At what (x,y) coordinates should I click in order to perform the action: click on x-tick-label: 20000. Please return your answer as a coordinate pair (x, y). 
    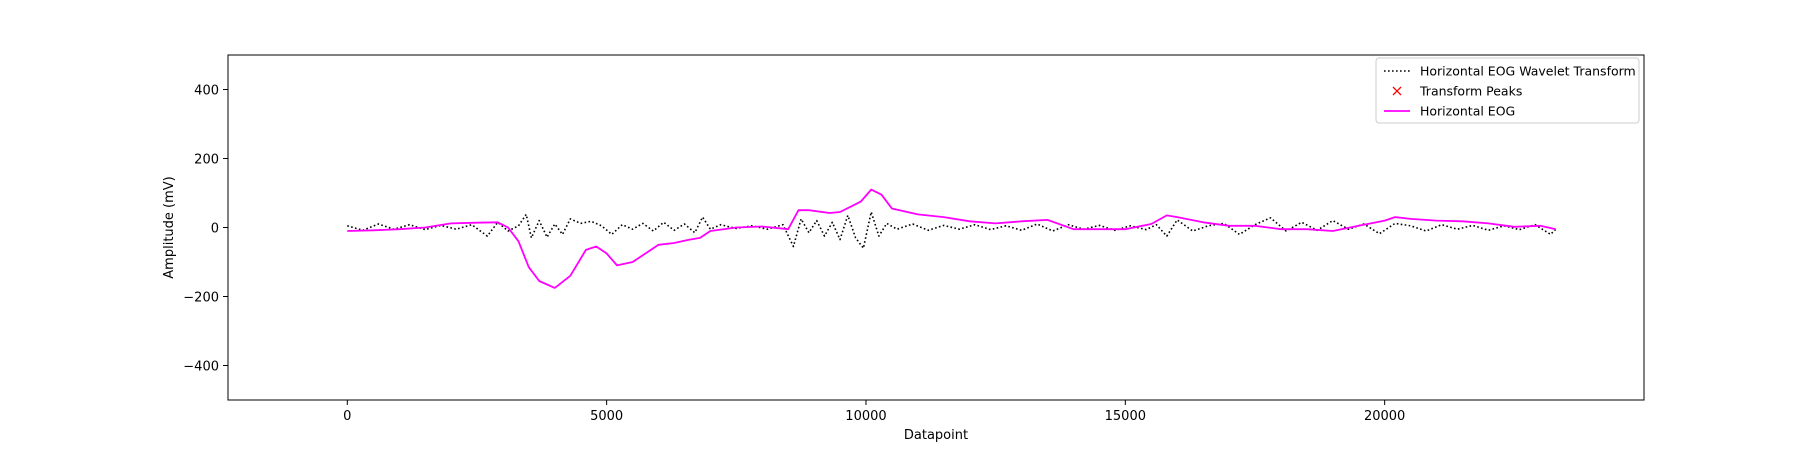
    Looking at the image, I should click on (1384, 416).